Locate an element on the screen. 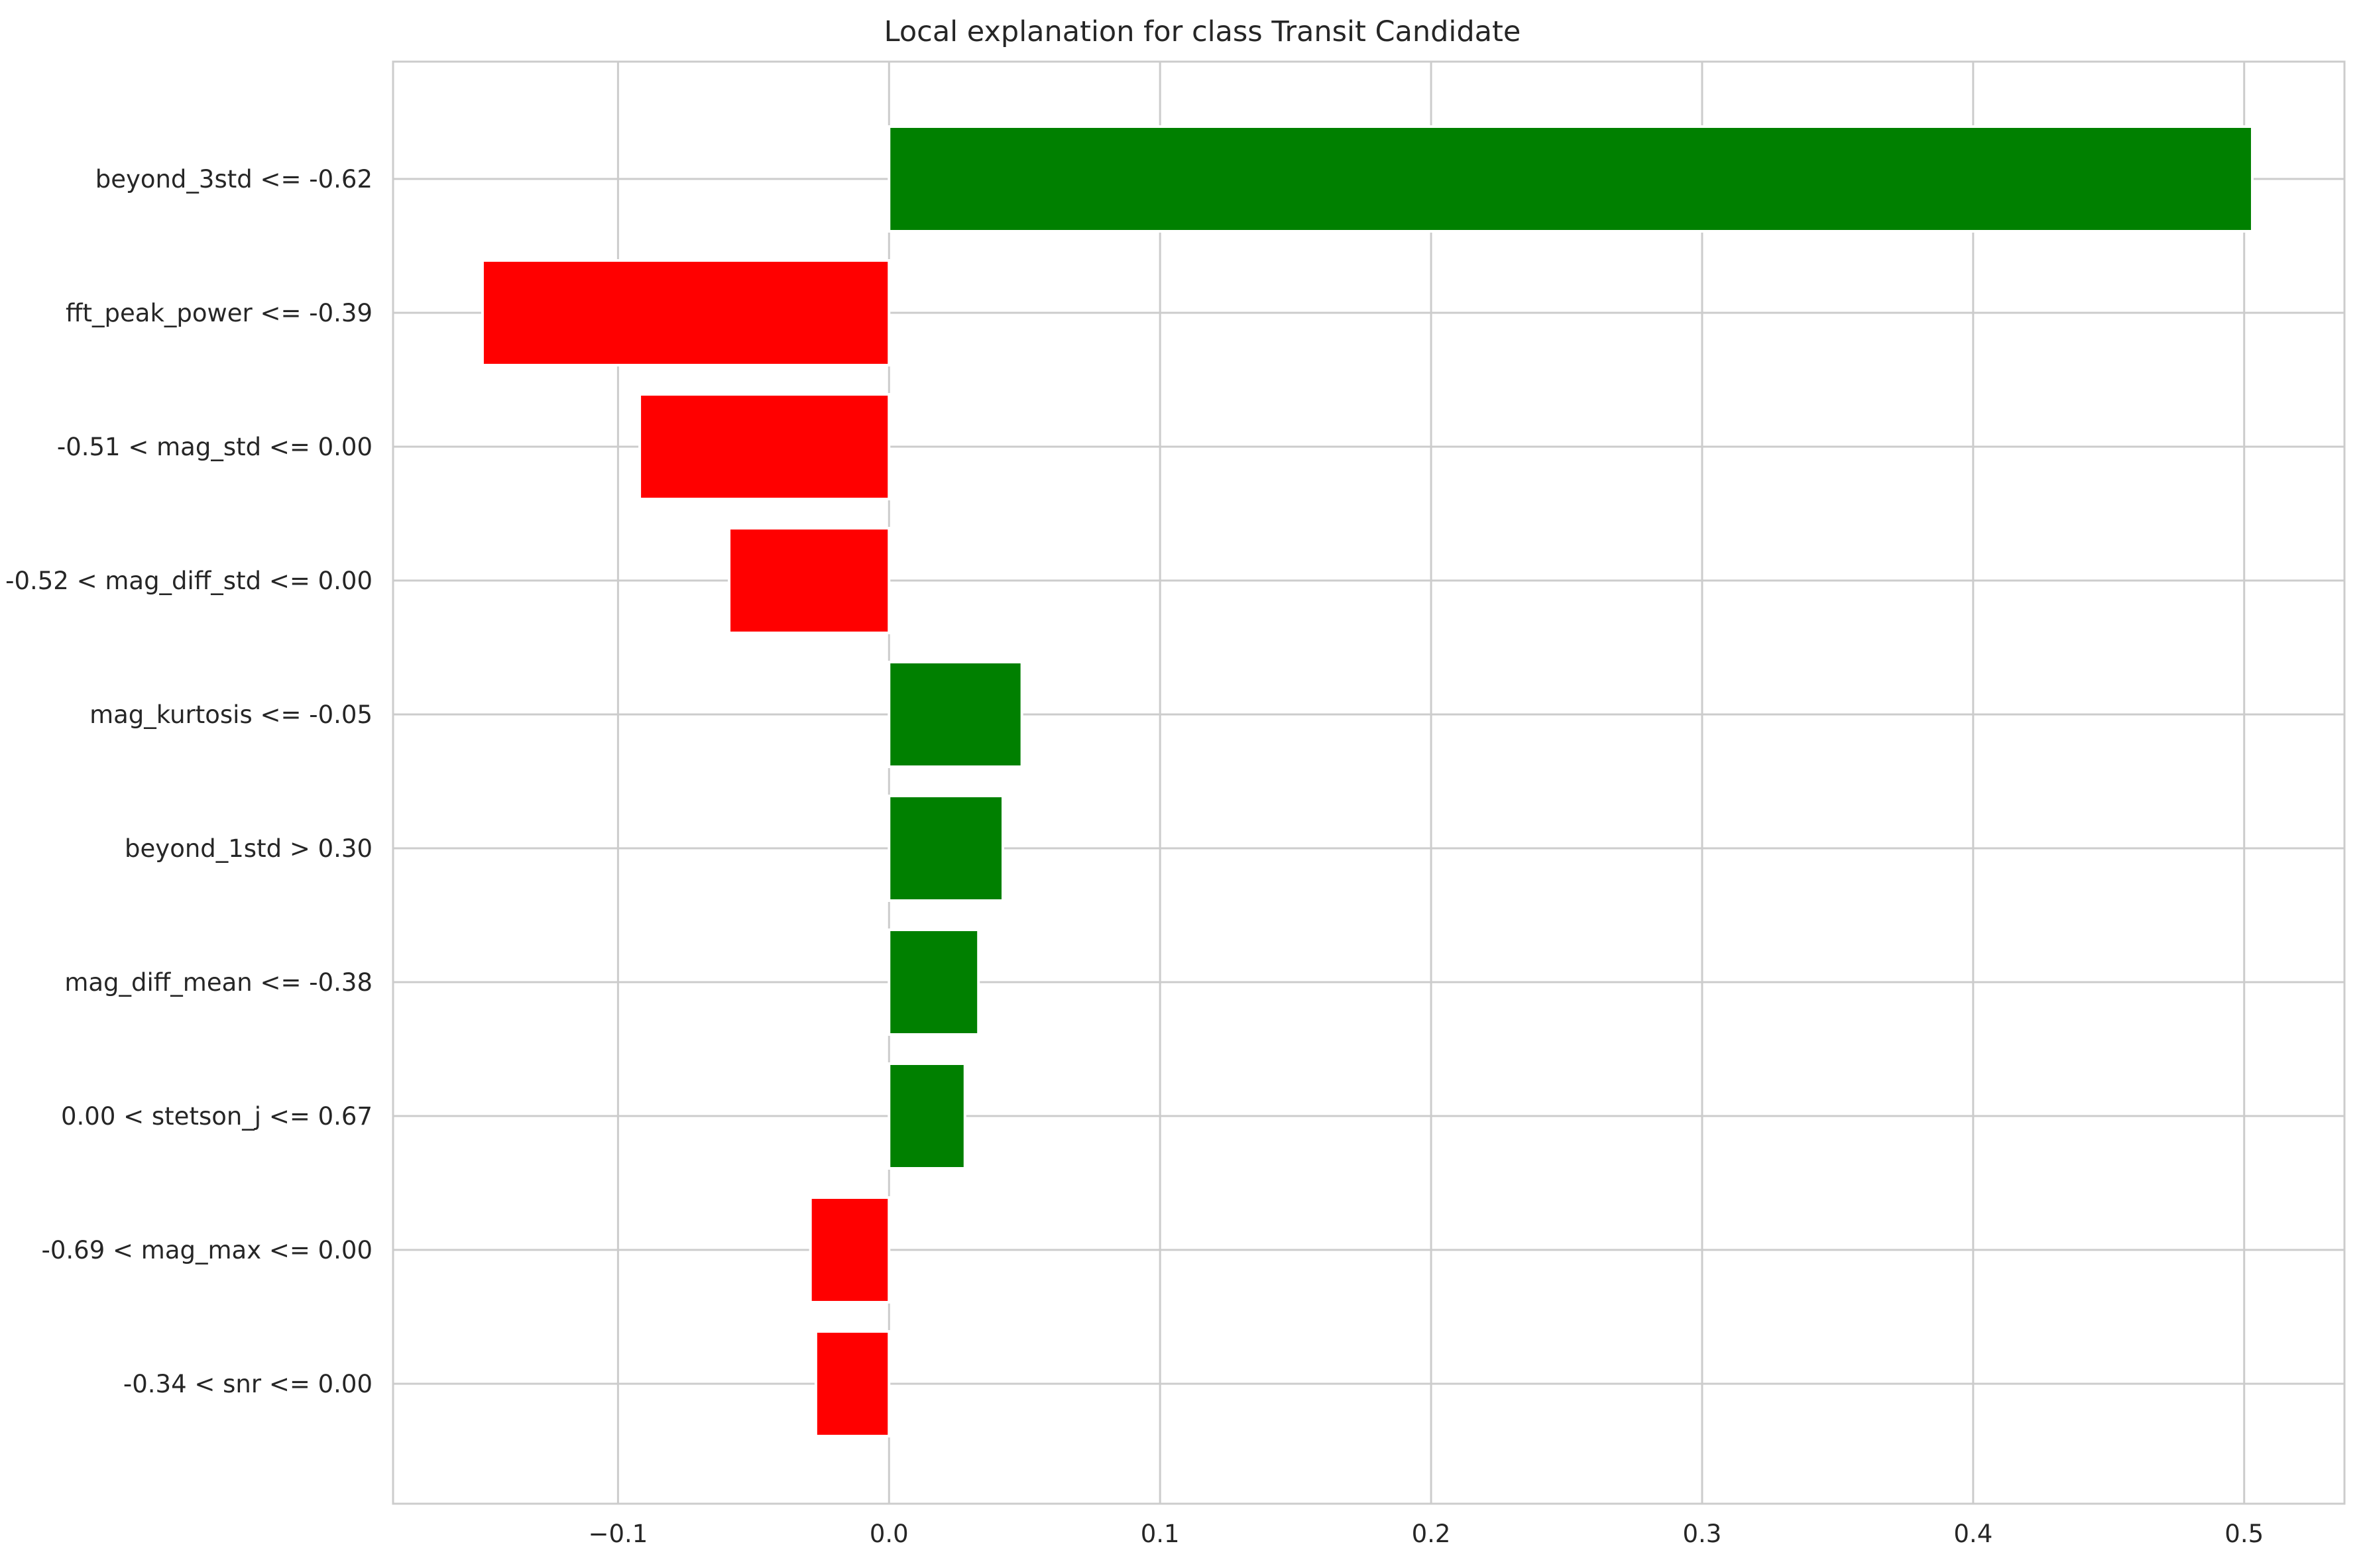  x-tick-label: −0.1 is located at coordinates (618, 1534).